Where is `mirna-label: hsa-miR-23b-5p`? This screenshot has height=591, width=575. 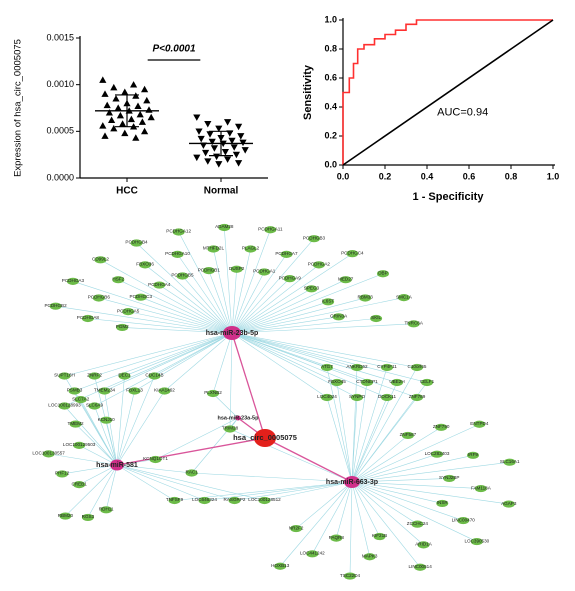 mirna-label: hsa-miR-23b-5p is located at coordinates (232, 333).